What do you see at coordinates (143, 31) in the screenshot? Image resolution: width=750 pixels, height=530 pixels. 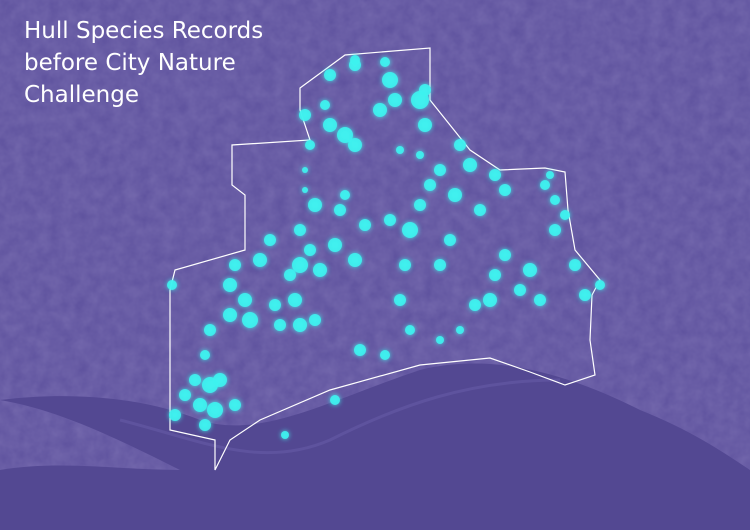 I see `map-title-line: Hull Species Records` at bounding box center [143, 31].